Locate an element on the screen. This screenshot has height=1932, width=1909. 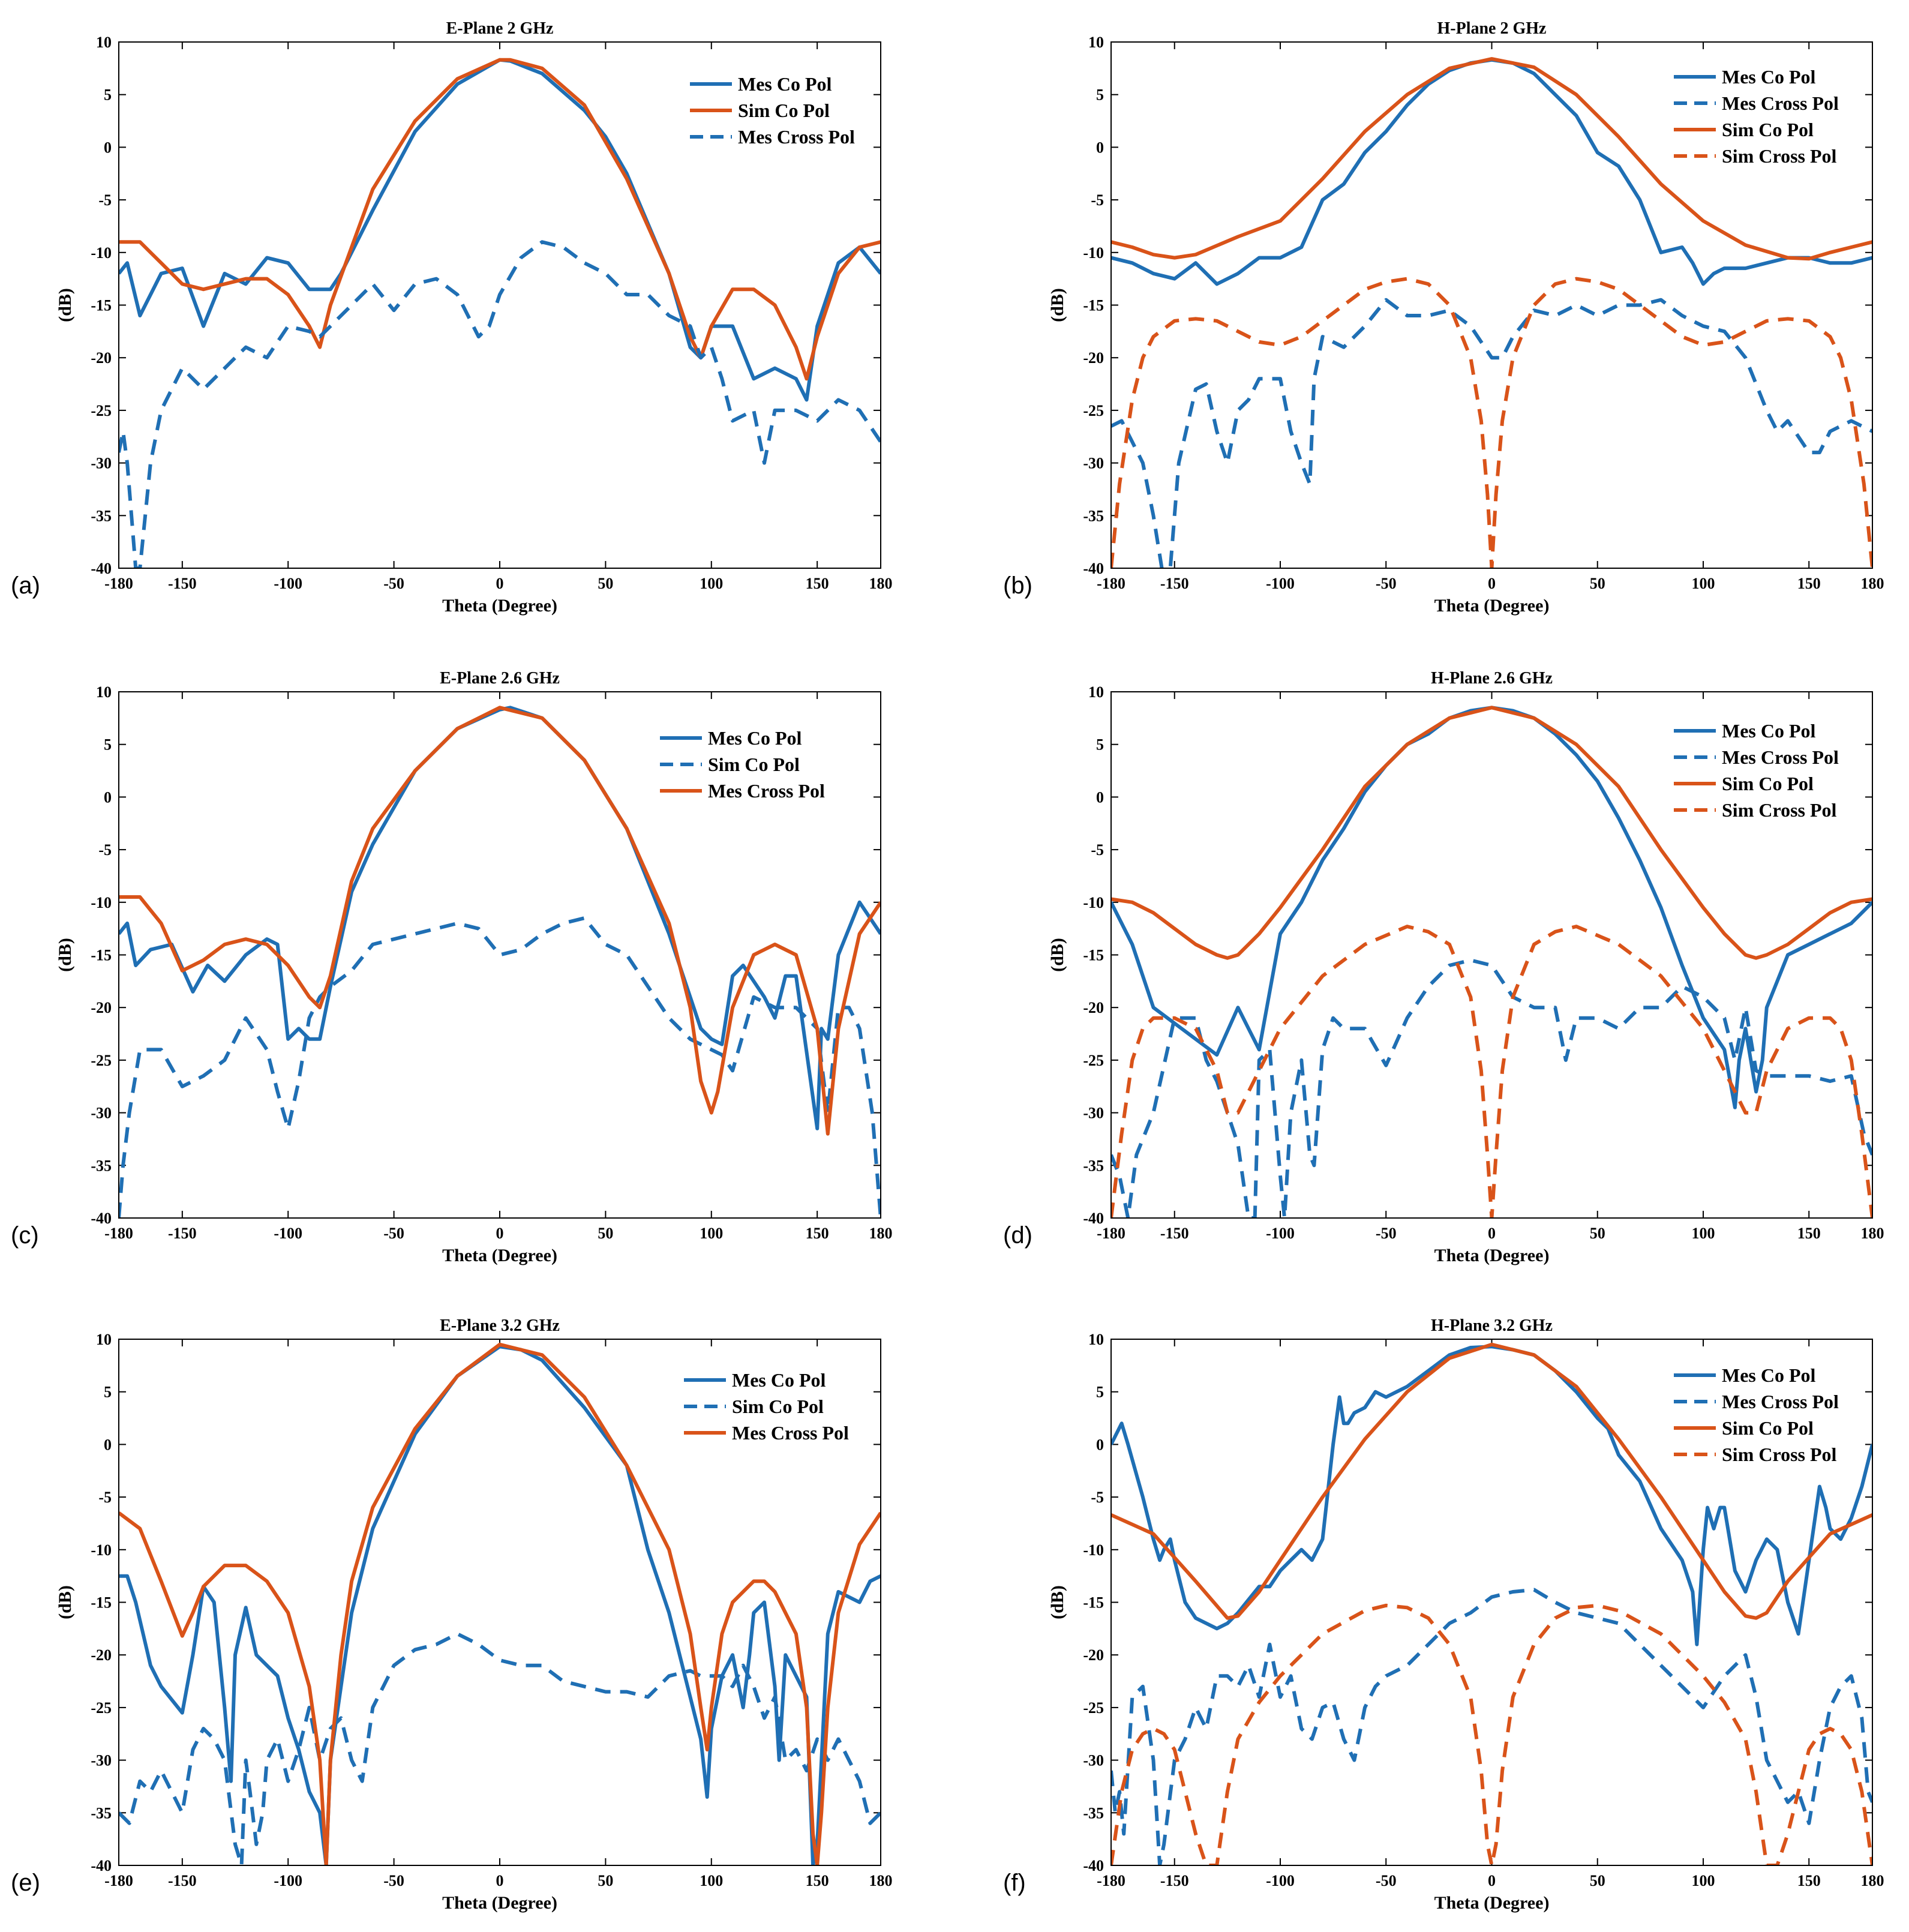
chart-title: E-Plane 2 GHz is located at coordinates (500, 28).